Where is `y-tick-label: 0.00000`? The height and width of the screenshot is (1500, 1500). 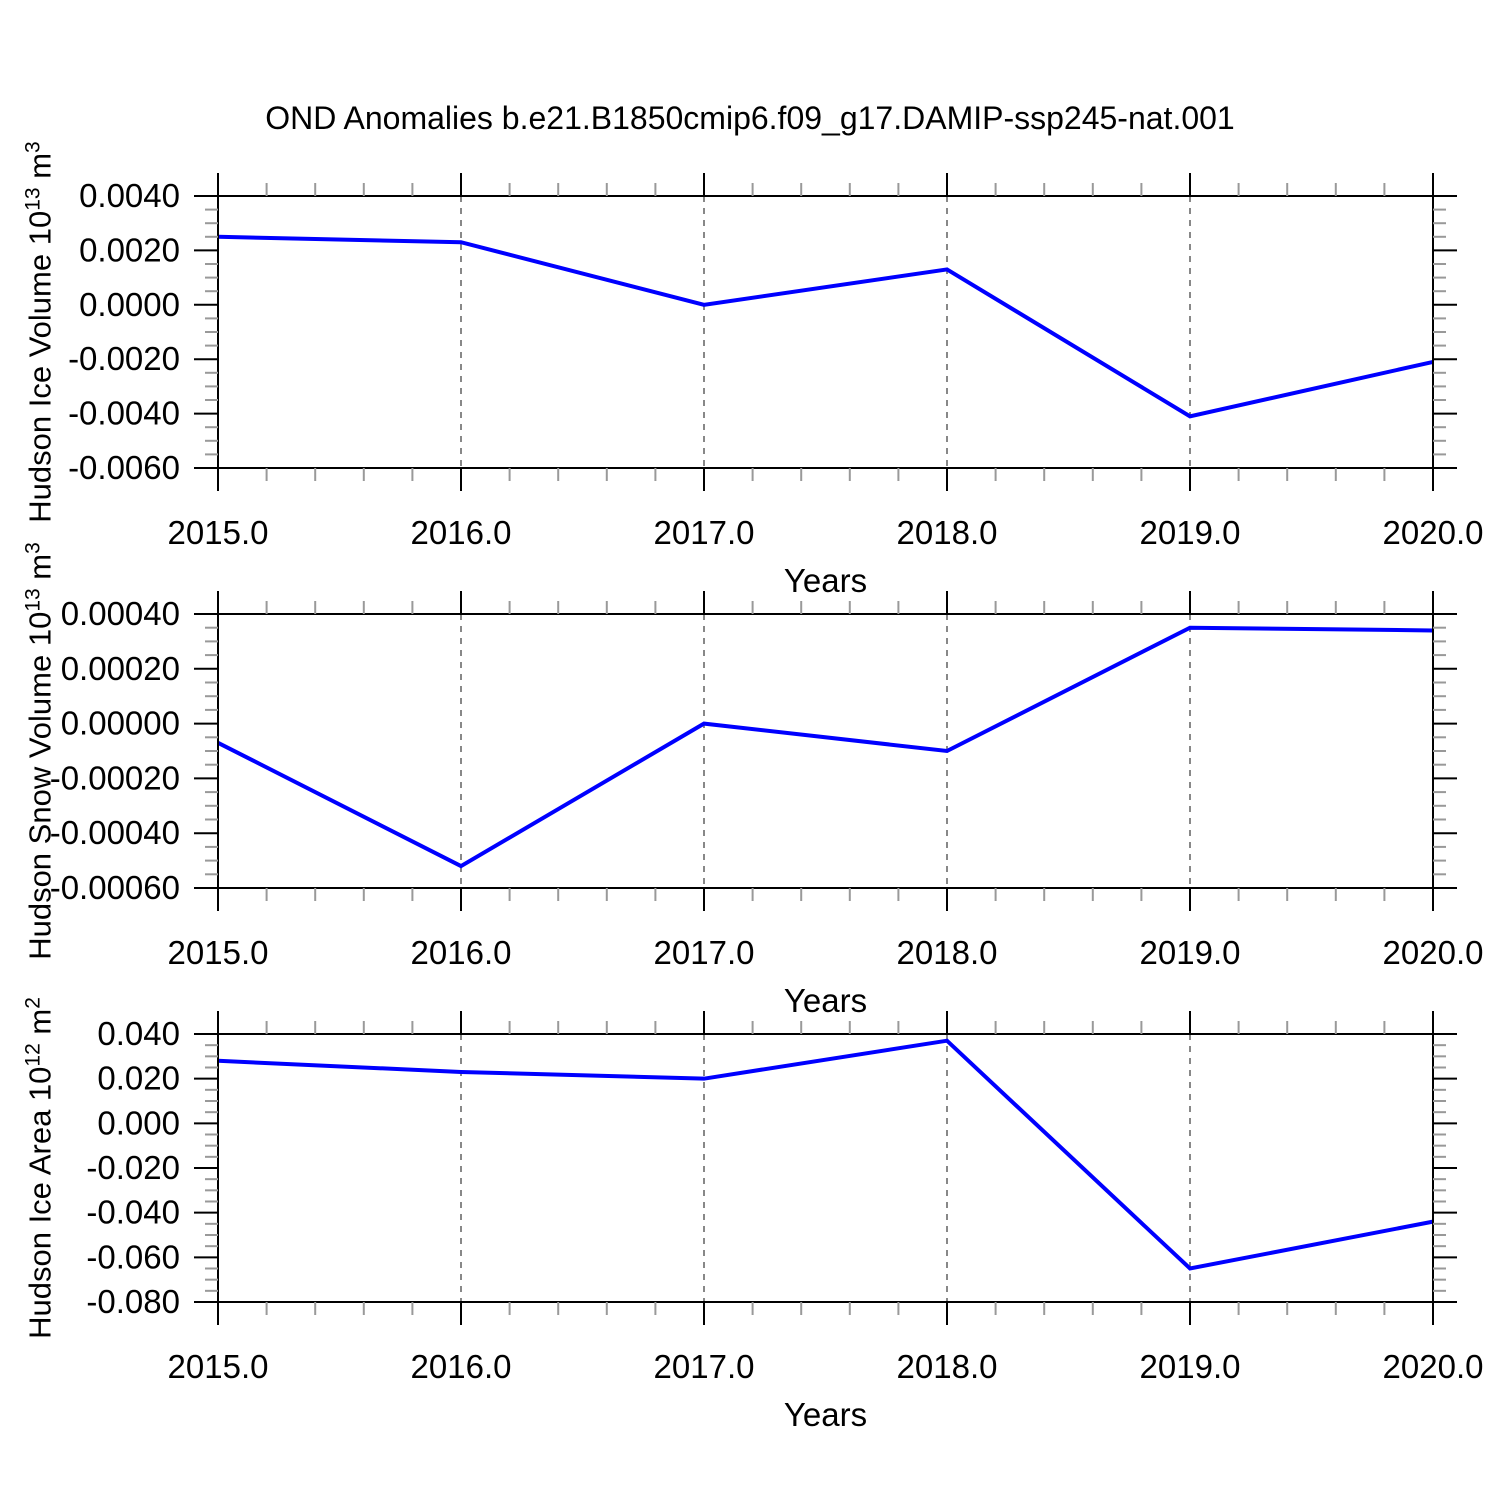
y-tick-label: 0.00000 is located at coordinates (120, 723).